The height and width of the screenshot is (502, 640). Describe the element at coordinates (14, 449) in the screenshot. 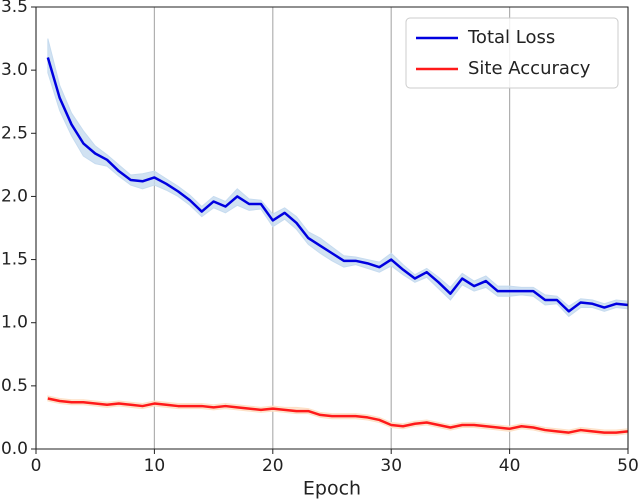

I see `y-tick-label: 0.0` at that location.